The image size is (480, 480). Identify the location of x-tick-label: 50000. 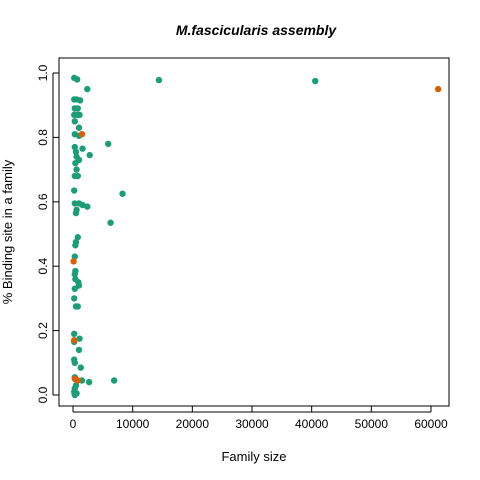
(372, 424).